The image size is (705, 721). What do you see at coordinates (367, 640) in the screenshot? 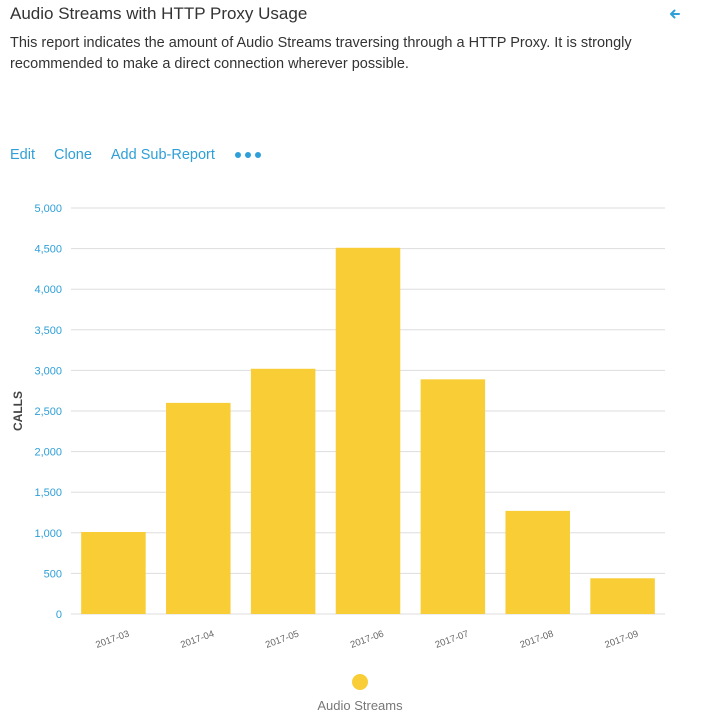
I see `x-tick-label: 2017-06` at bounding box center [367, 640].